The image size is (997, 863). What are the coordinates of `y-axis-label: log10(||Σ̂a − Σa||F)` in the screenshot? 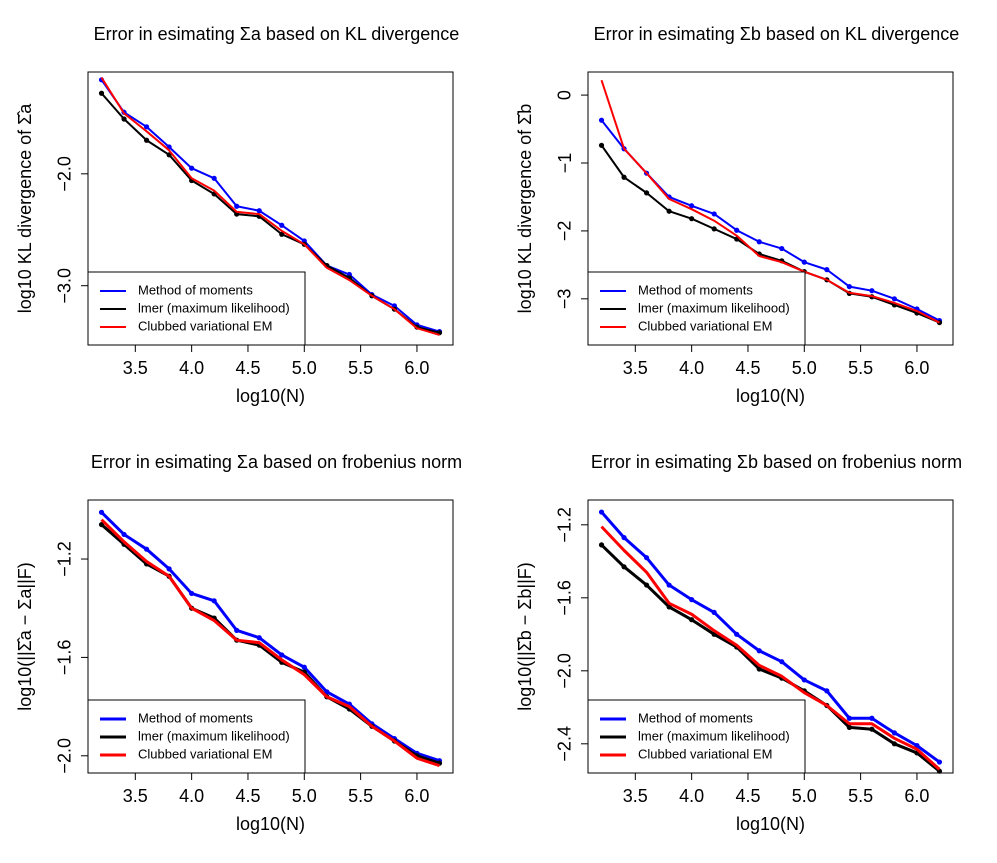 It's located at (25, 636).